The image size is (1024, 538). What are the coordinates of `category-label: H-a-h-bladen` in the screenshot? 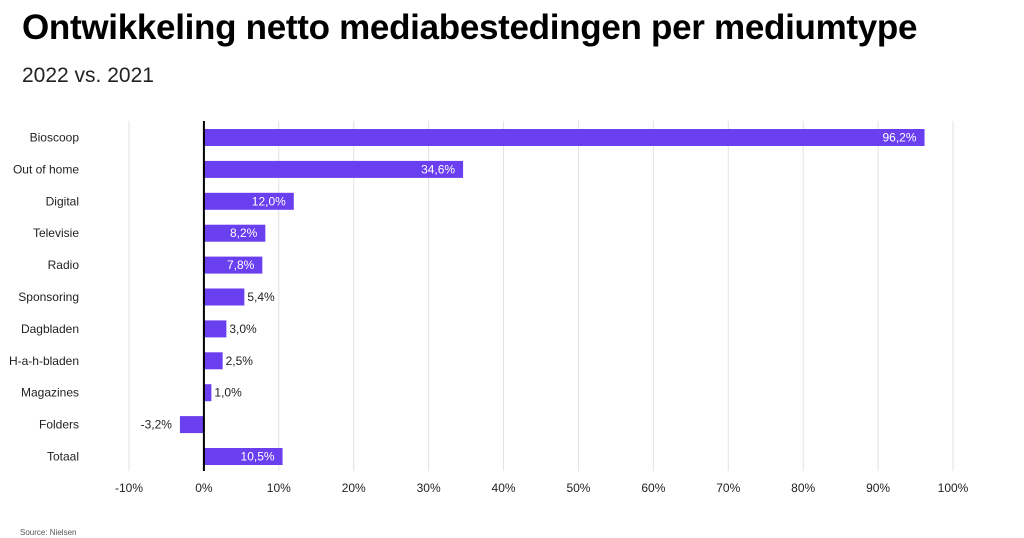 It's located at (44, 361).